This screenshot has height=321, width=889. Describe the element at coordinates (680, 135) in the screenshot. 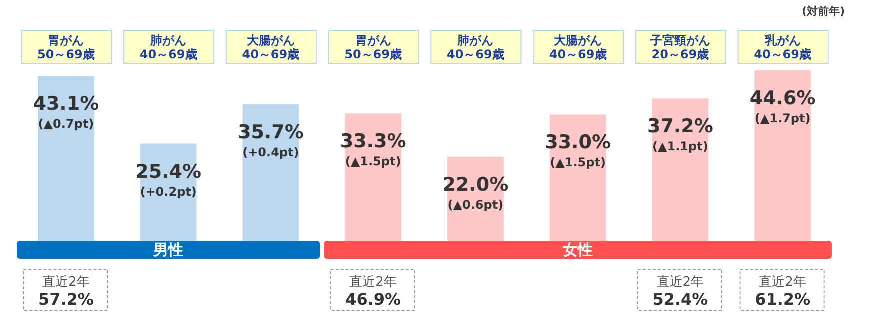

I see `data-label: 37.2% (▲1.1pt)` at that location.